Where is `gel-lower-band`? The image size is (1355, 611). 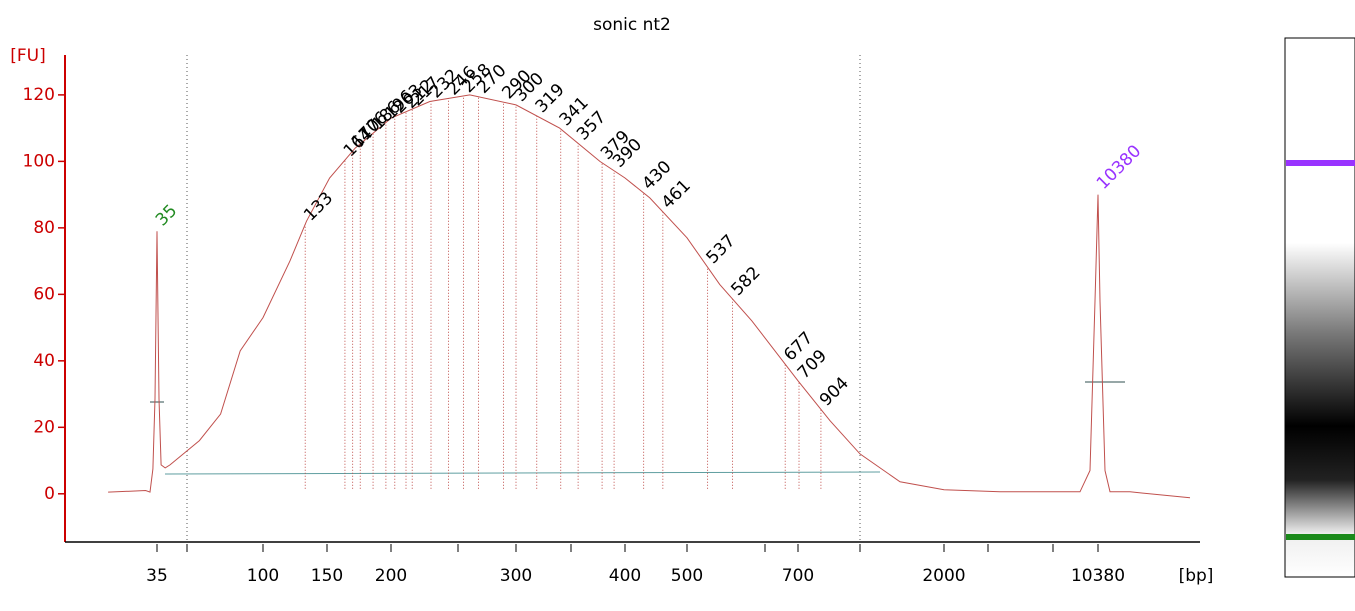
gel-lower-band is located at coordinates (1320, 537).